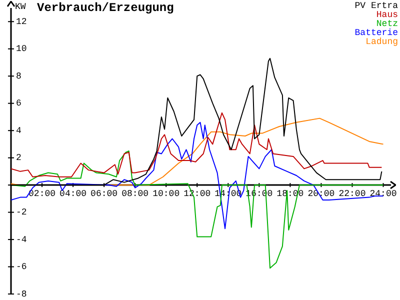  What do you see at coordinates (166, 193) in the screenshot?
I see `x-tick-label: 10:00` at bounding box center [166, 193].